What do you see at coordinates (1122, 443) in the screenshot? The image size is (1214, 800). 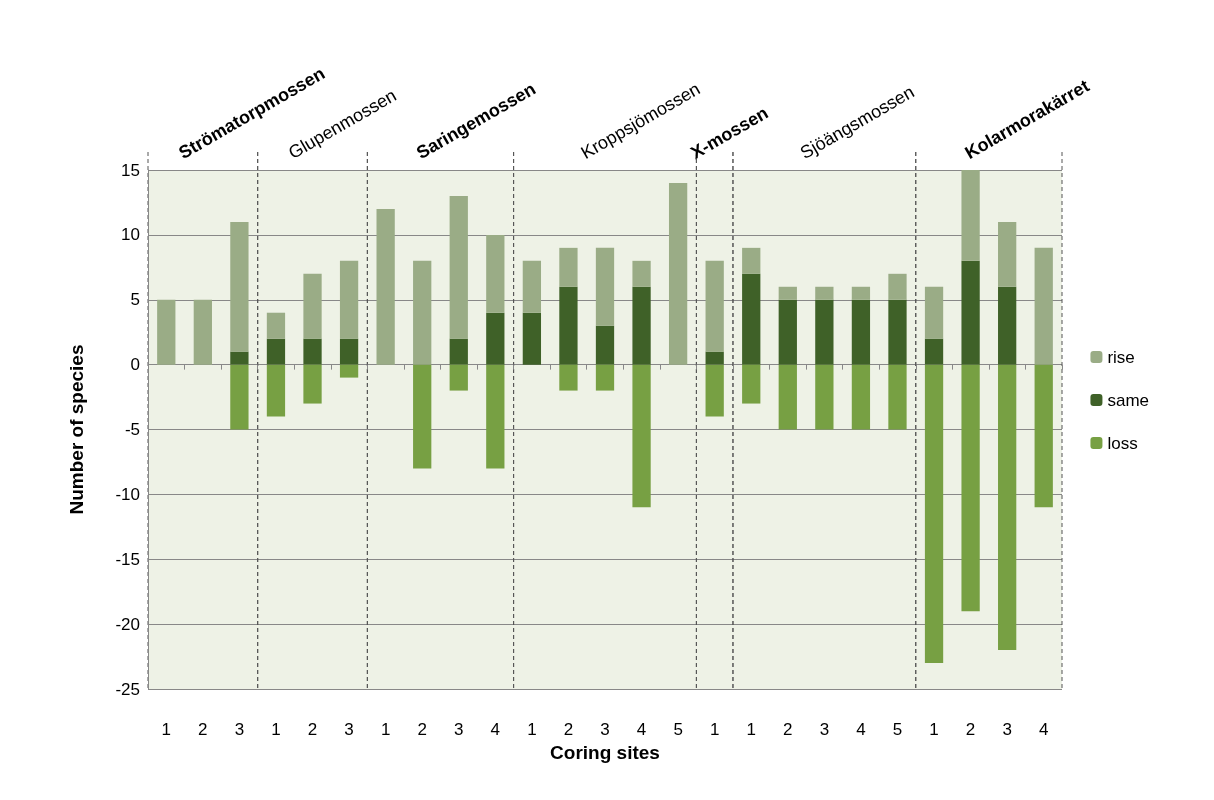 I see `legend-label: loss` at bounding box center [1122, 443].